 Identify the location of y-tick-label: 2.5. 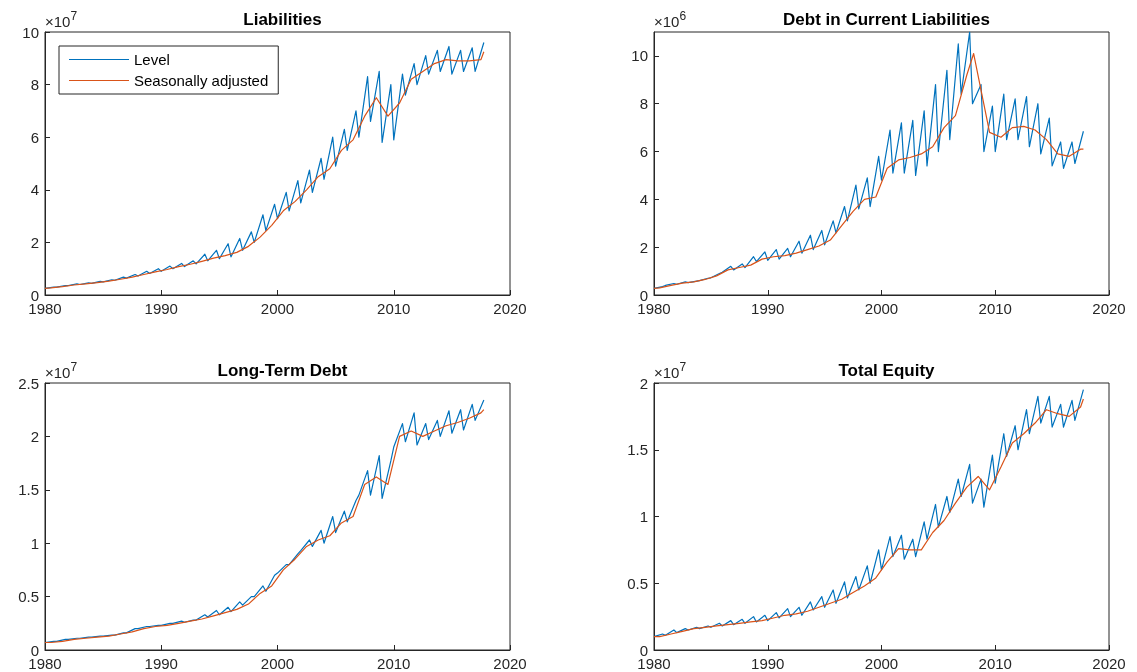
(28, 383).